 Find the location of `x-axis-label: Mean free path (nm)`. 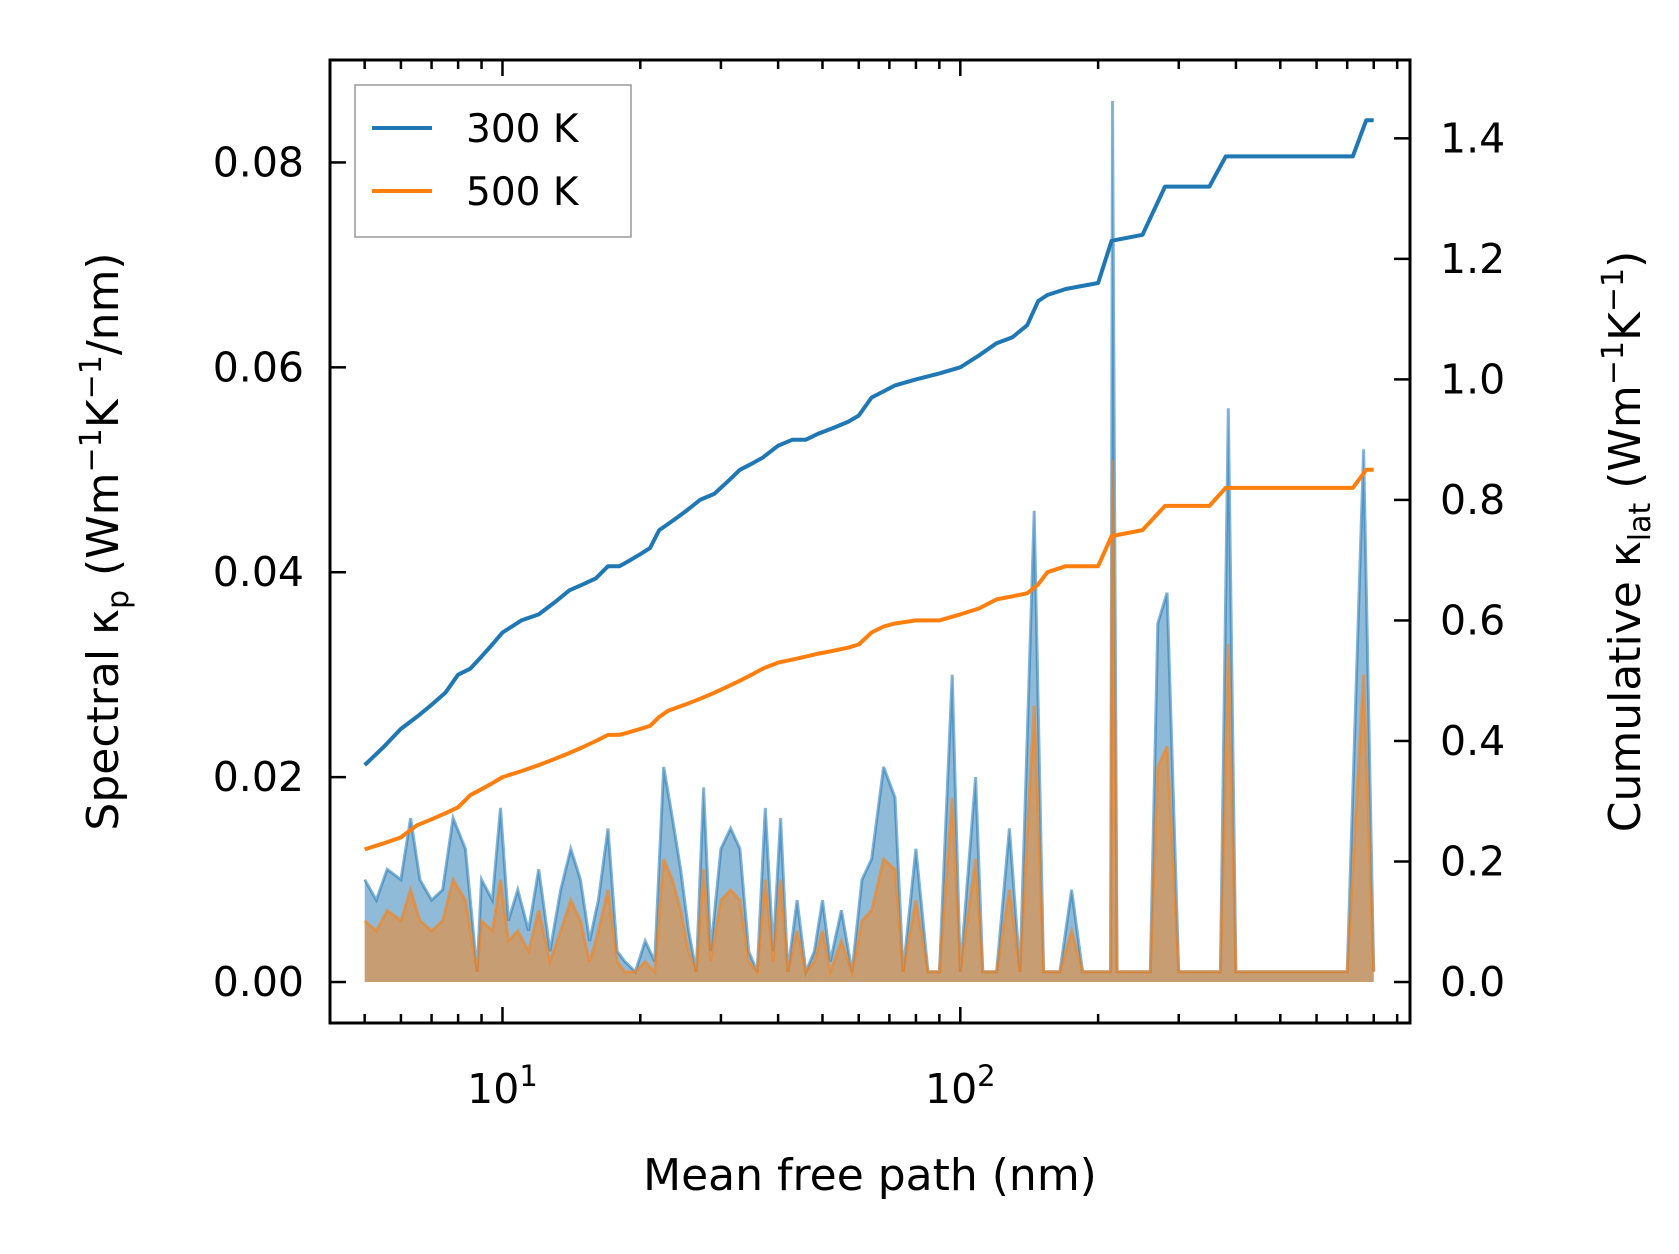

x-axis-label: Mean free path (nm) is located at coordinates (870, 1175).